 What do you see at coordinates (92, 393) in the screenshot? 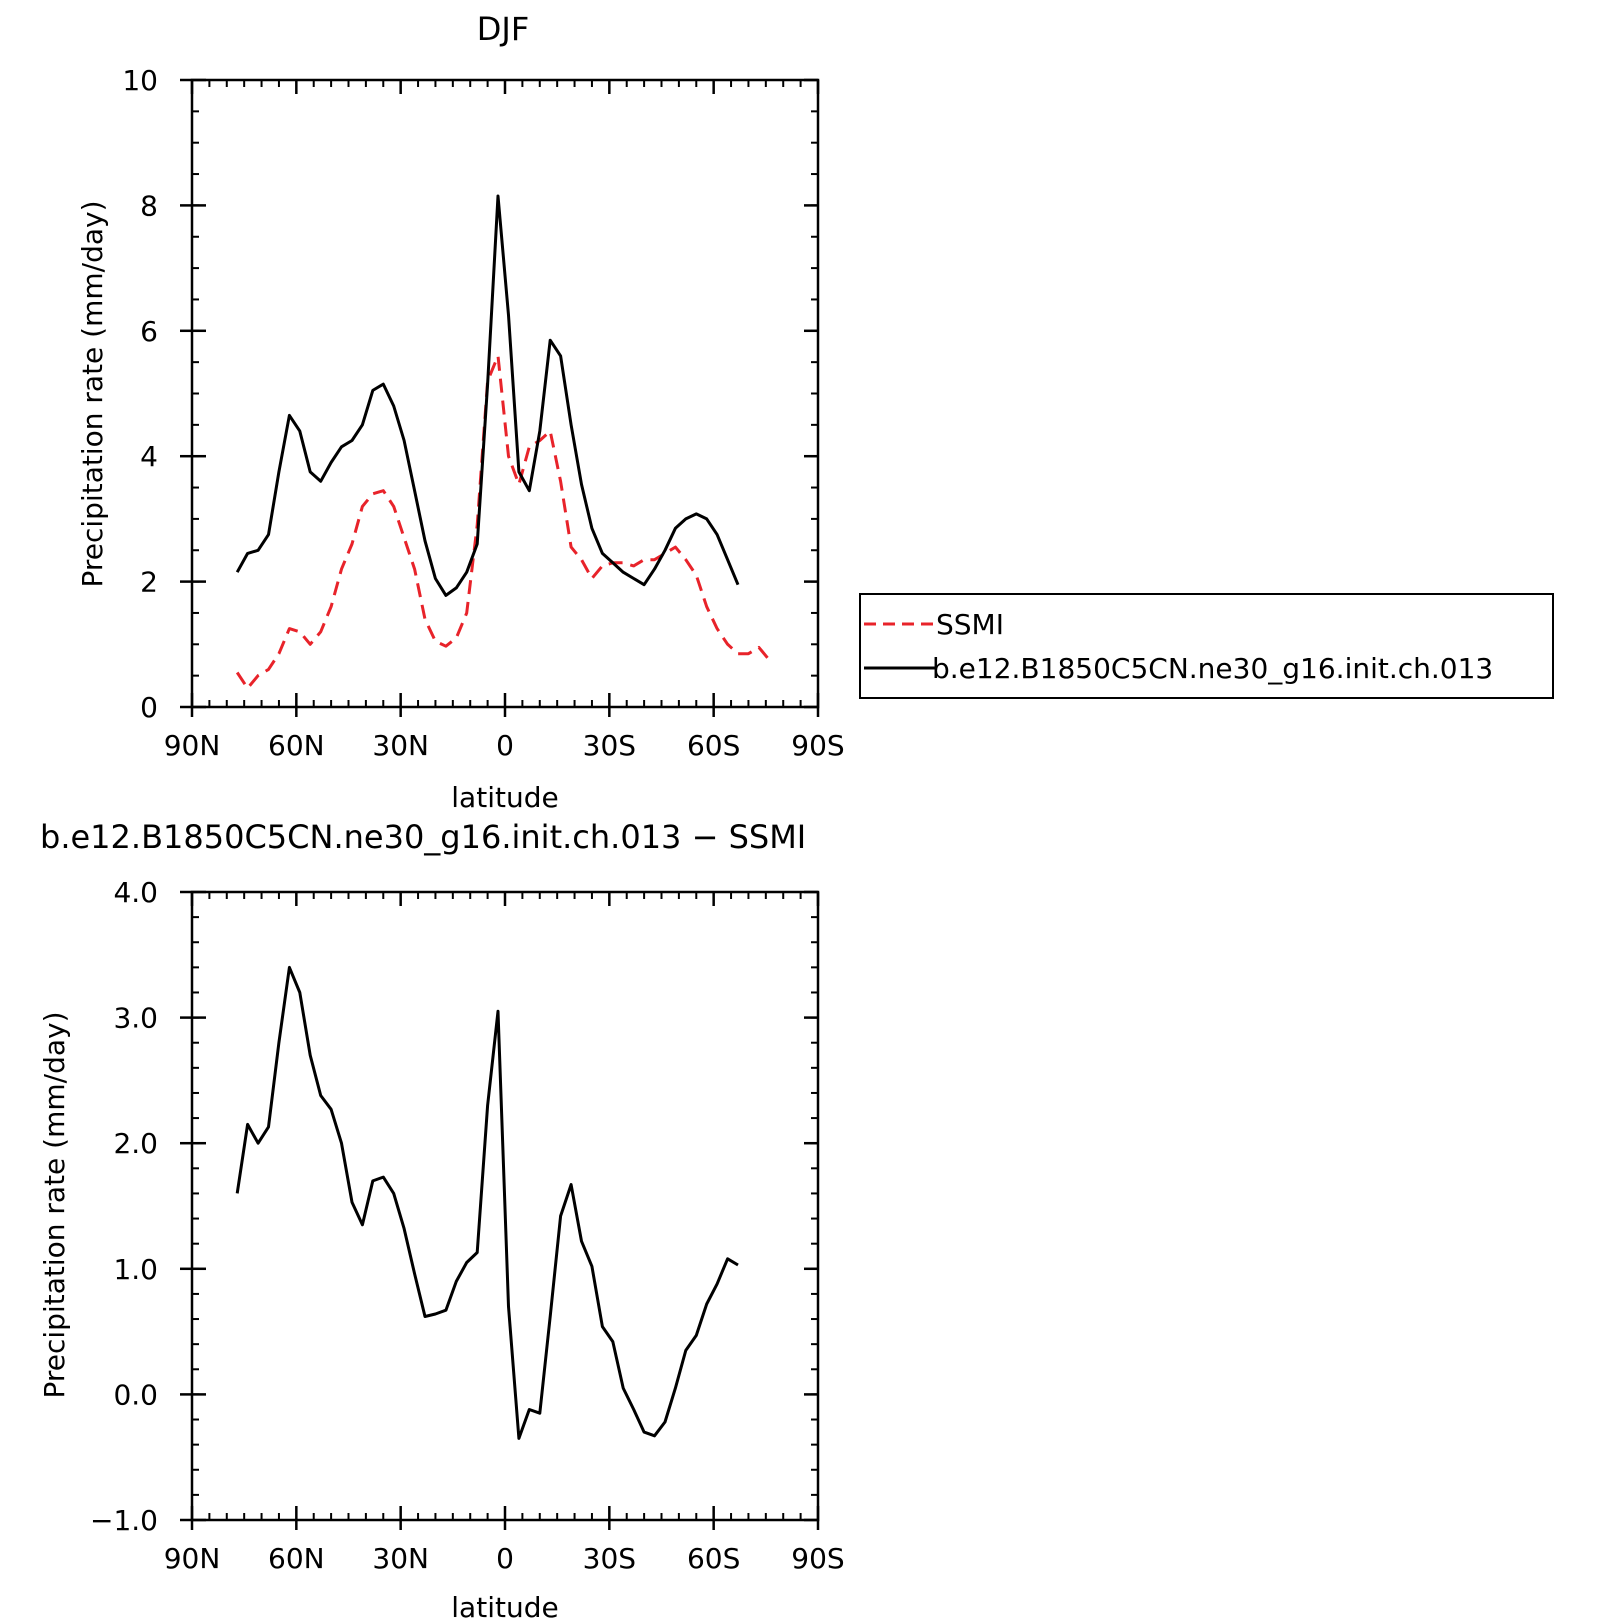
I see `top-y-axis-label: Precipitation rate (mm/day)` at bounding box center [92, 393].